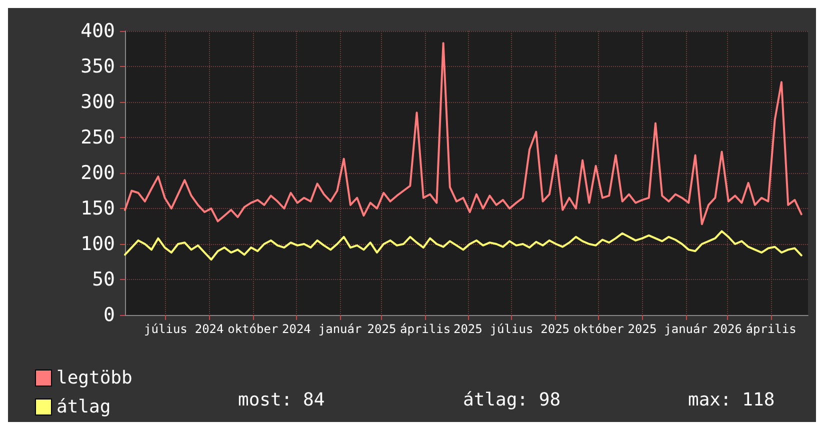 Image resolution: width=824 pixels, height=430 pixels. Describe the element at coordinates (97, 137) in the screenshot. I see `y-tick-label: 250` at that location.